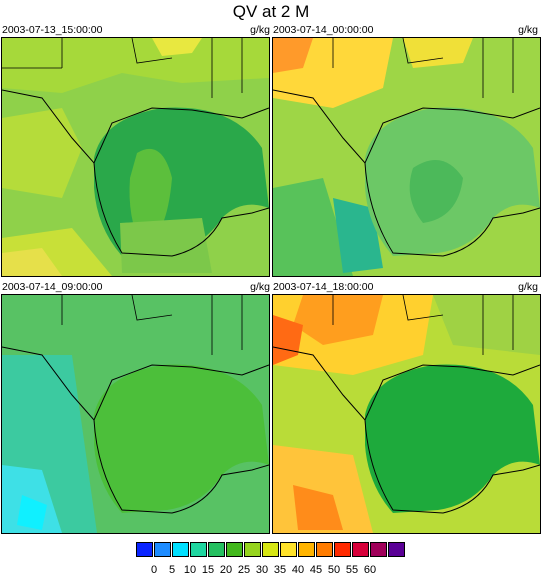 The height and width of the screenshot is (576, 542). What do you see at coordinates (528, 30) in the screenshot?
I see `panel-2-units: g/kg` at bounding box center [528, 30].